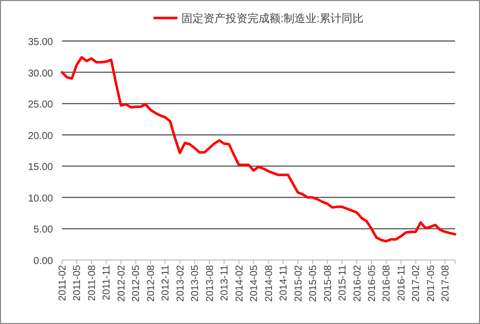  What do you see at coordinates (151, 283) in the screenshot?
I see `x-tick-label: 2012-08` at bounding box center [151, 283].